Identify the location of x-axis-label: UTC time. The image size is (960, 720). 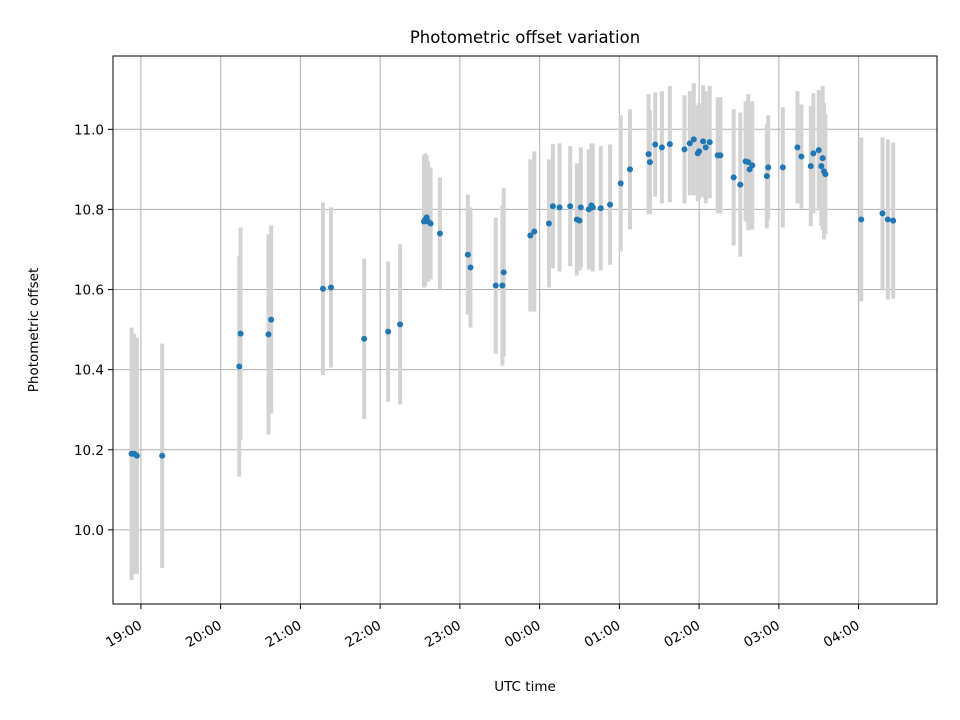
(525, 687).